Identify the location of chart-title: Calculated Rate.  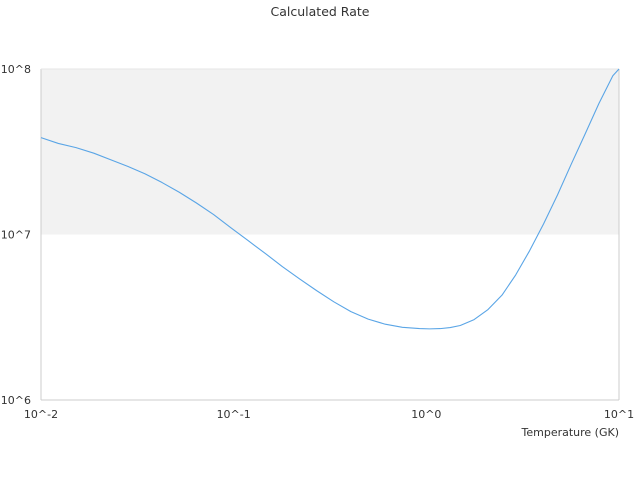
(320, 11).